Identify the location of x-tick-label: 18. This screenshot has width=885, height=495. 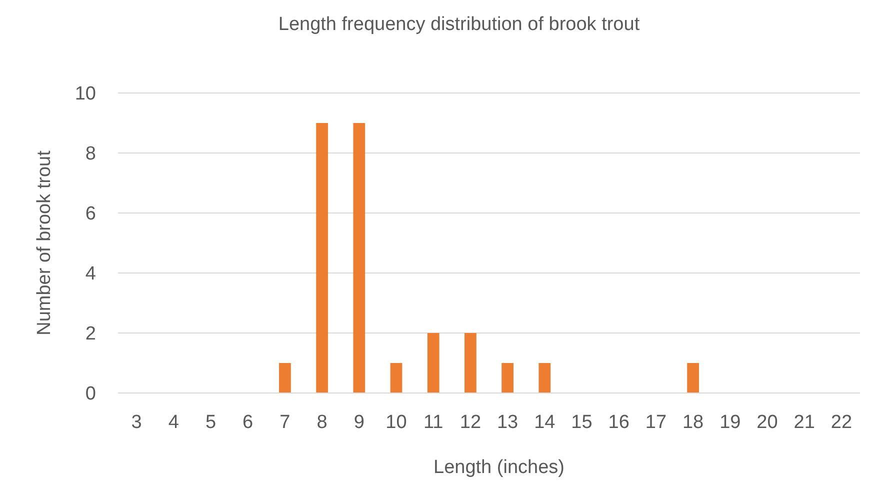
(693, 422).